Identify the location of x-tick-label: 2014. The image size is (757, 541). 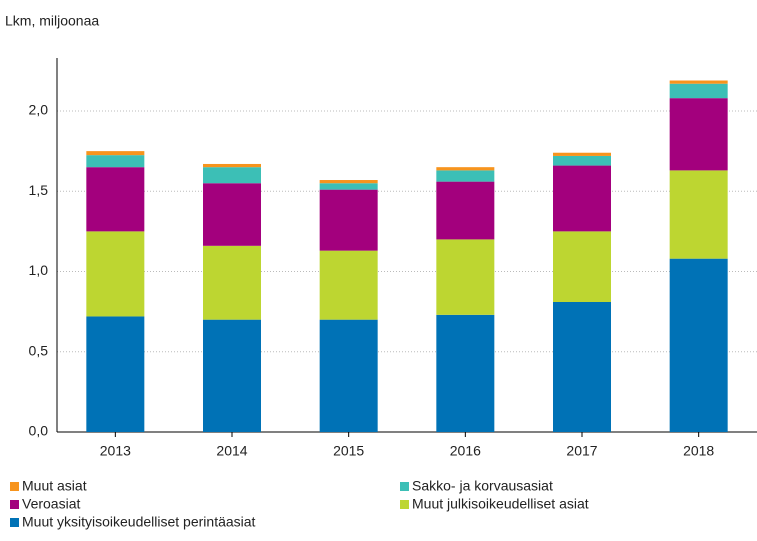
(231, 451).